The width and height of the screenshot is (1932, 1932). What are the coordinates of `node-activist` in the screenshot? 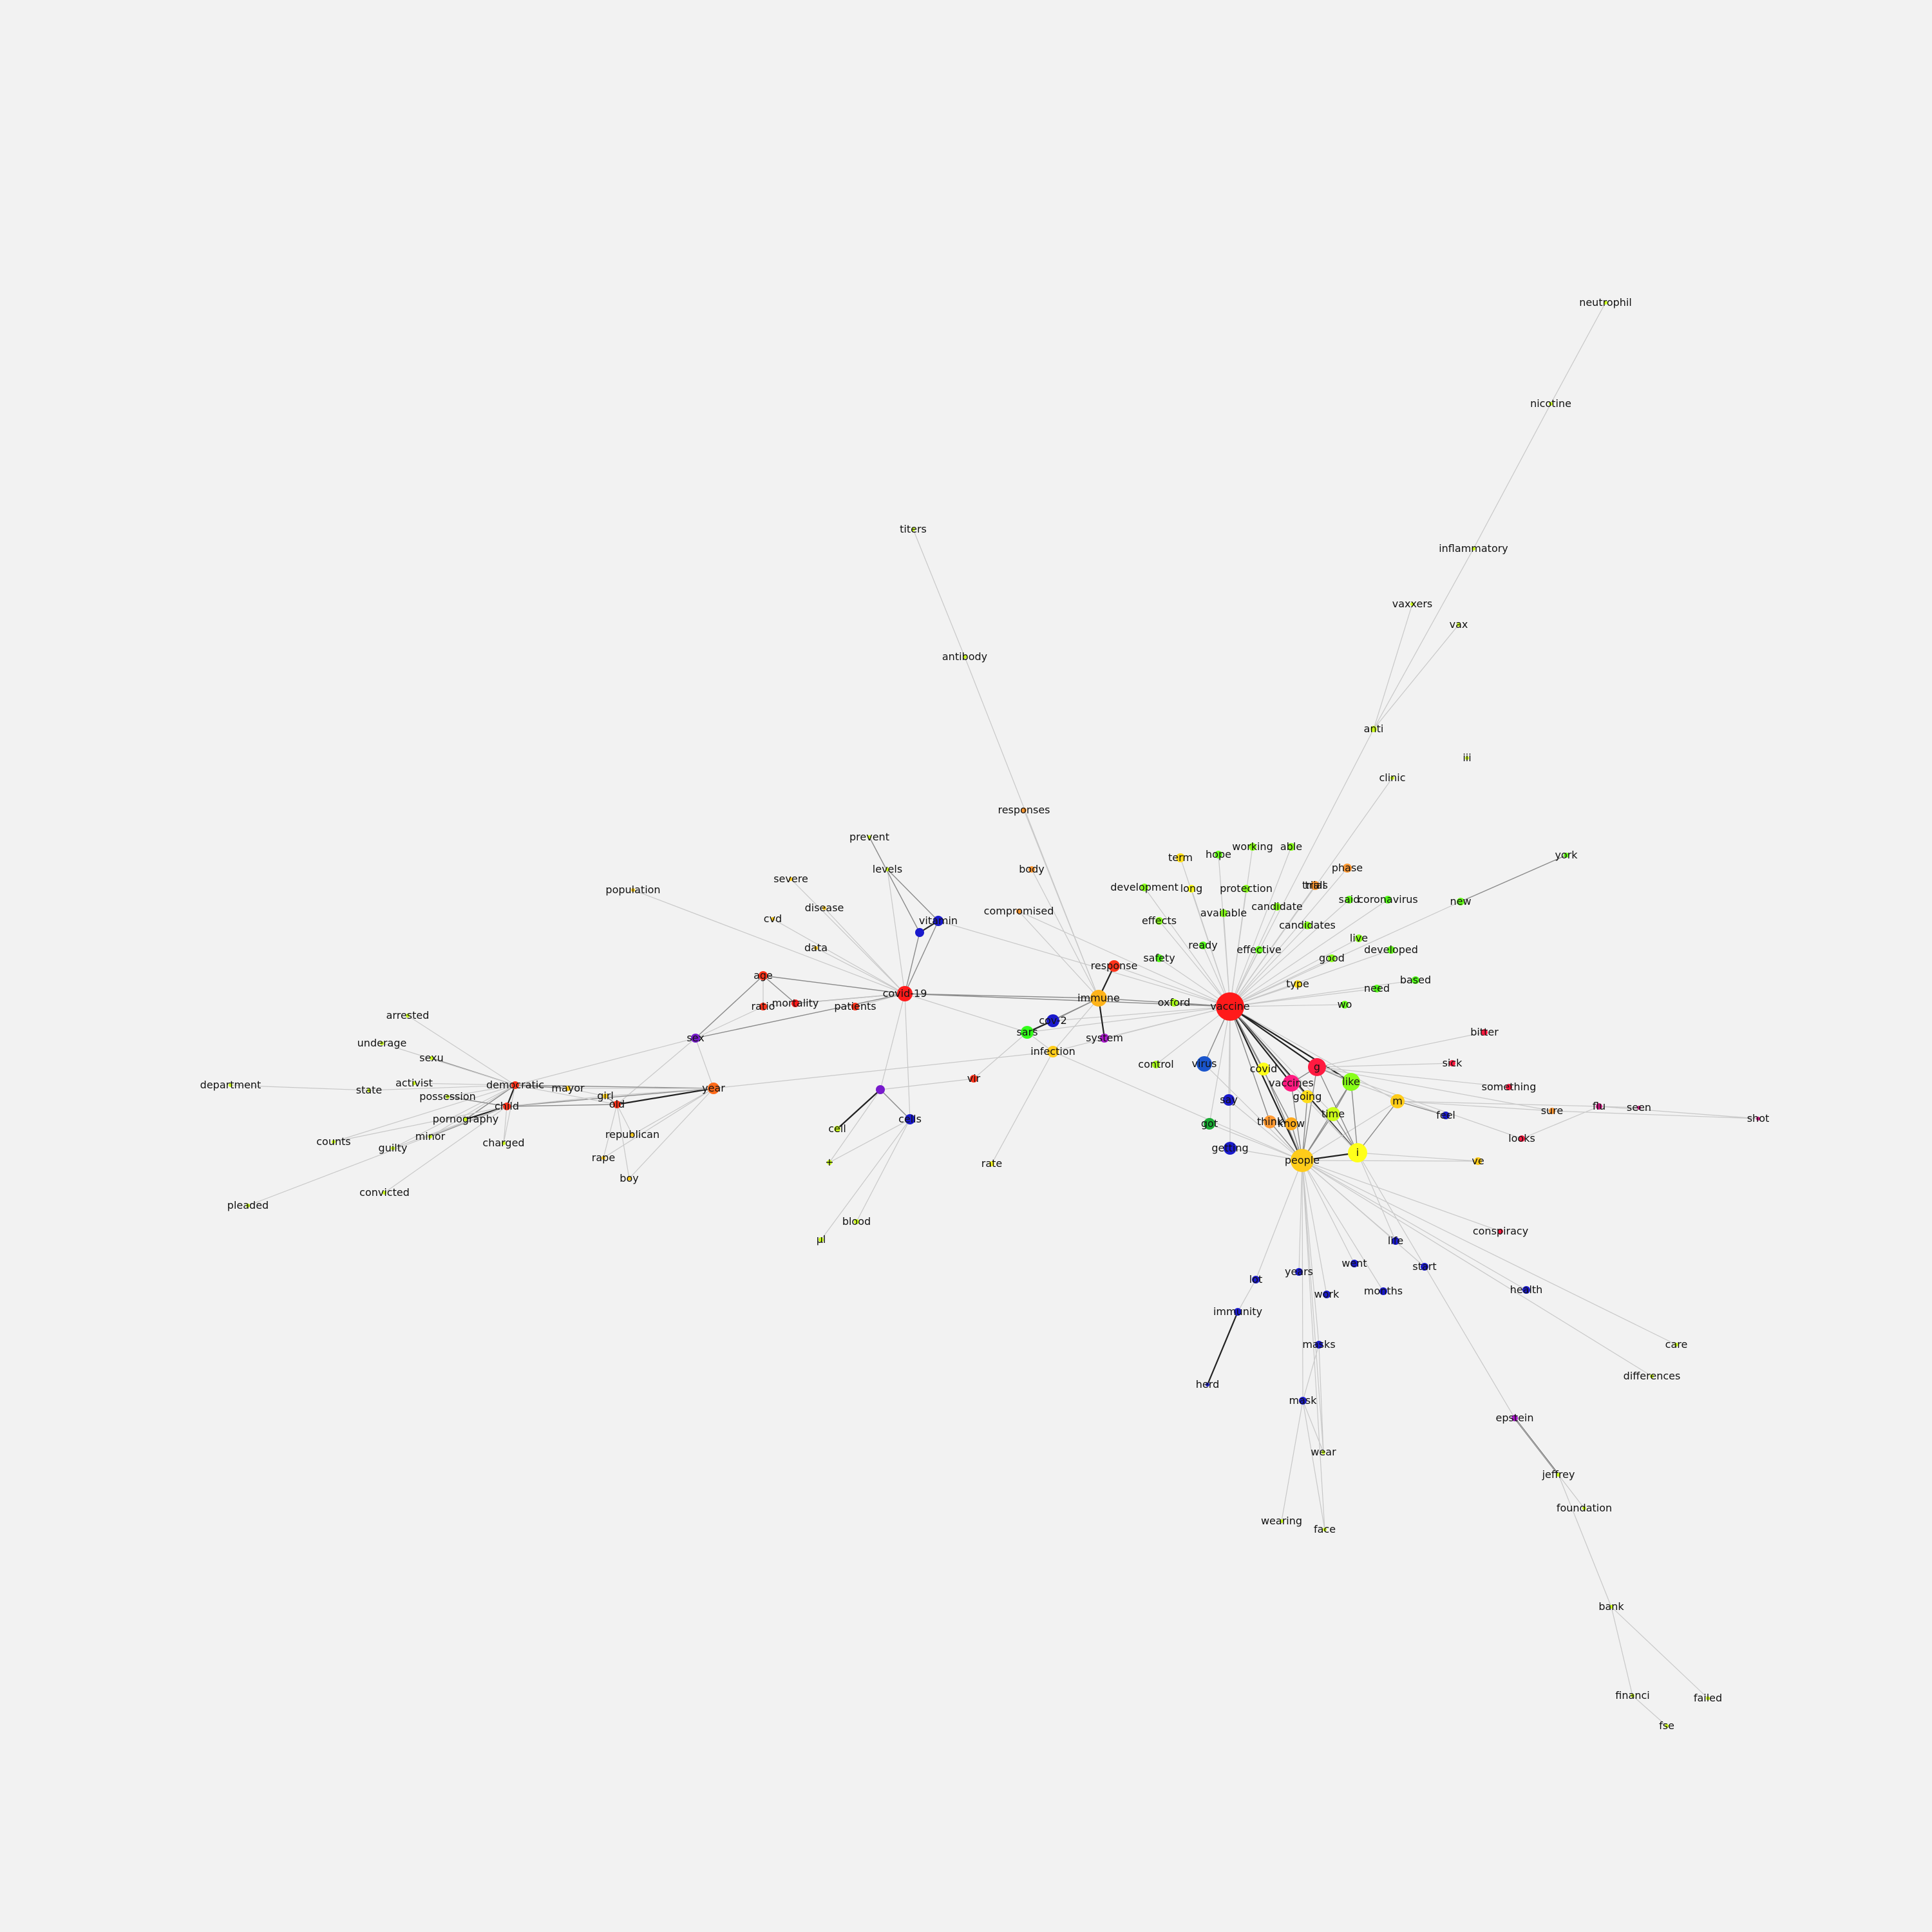 It's located at (414, 1083).